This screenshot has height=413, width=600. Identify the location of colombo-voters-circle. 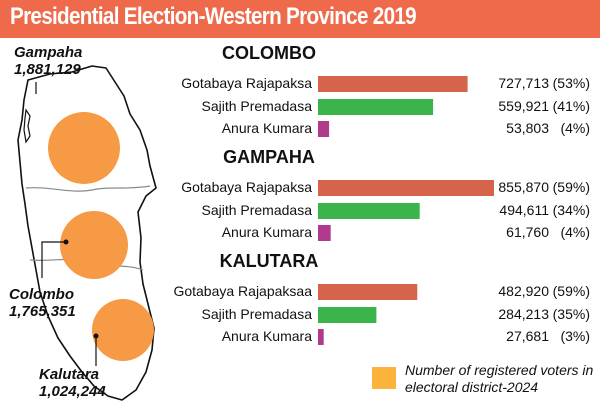
(94, 245).